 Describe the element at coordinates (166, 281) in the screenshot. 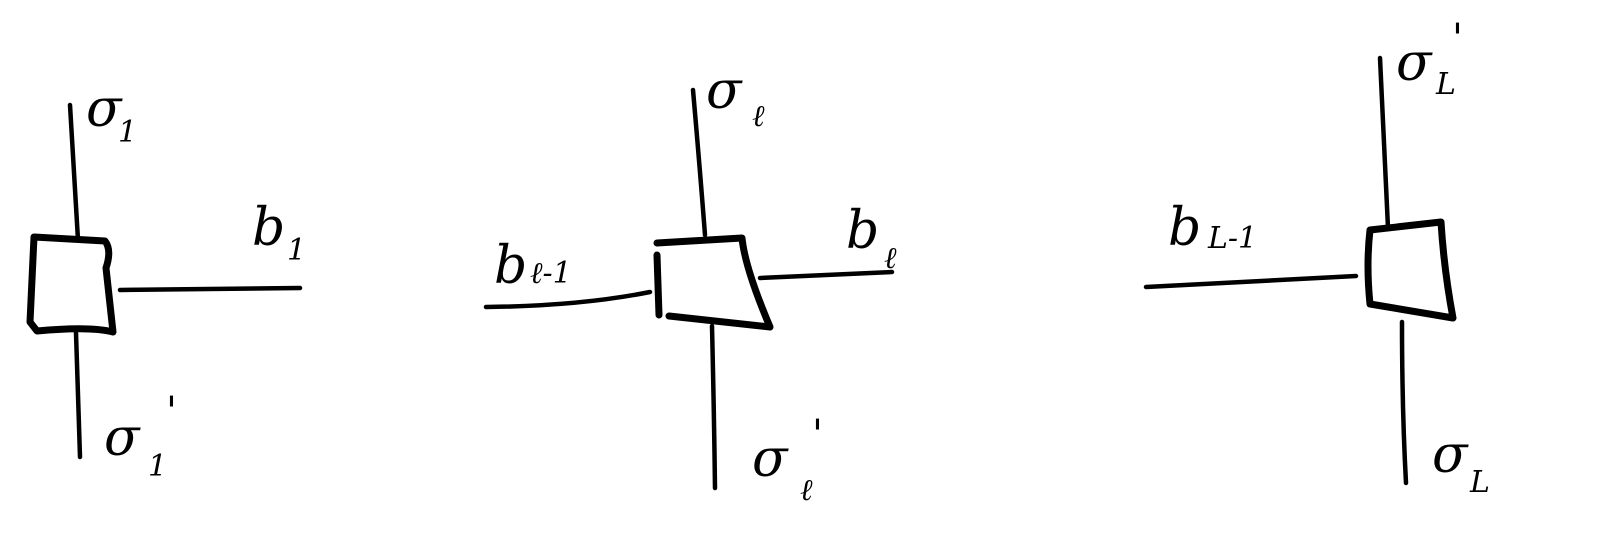

I see `tensor-first-site: σ 1 b 1 σ 1 '` at that location.